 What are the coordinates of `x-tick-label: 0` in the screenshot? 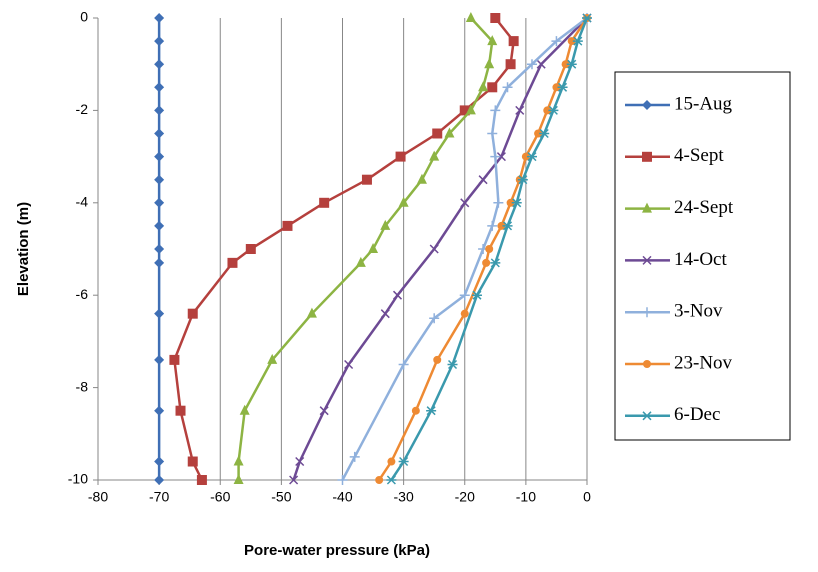 It's located at (587, 497).